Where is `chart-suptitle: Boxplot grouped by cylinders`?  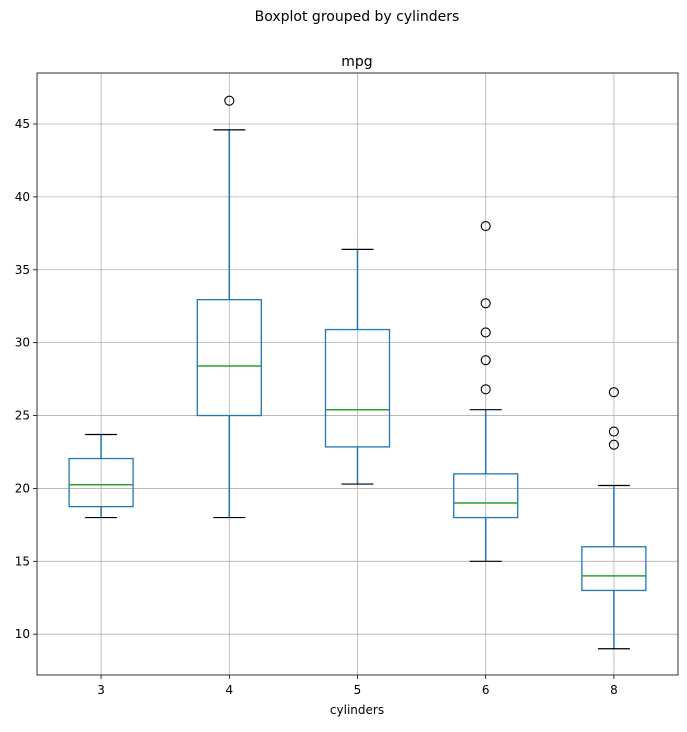 chart-suptitle: Boxplot grouped by cylinders is located at coordinates (357, 17).